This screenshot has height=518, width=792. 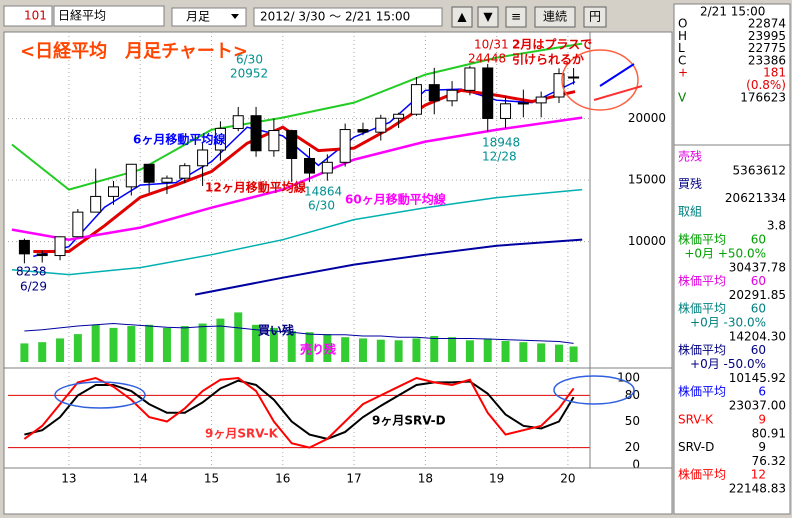 What do you see at coordinates (690, 156) in the screenshot?
I see `indicator-label: 売残` at bounding box center [690, 156].